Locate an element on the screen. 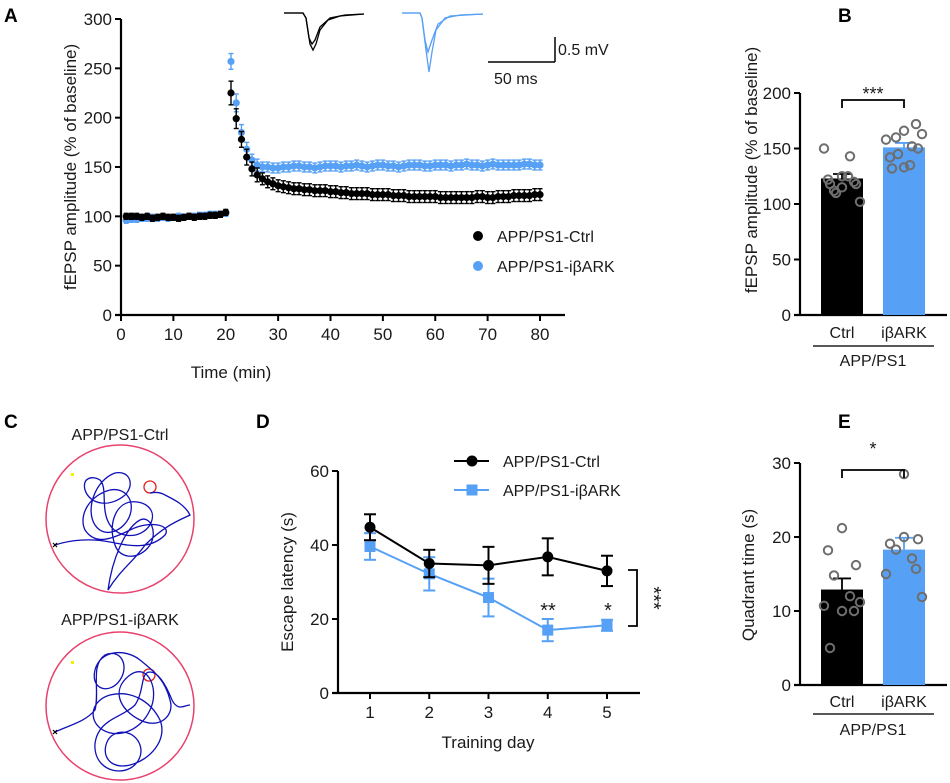 This screenshot has width=950, height=783. panel-b-cat-ctrl: Ctrl is located at coordinates (842, 333).